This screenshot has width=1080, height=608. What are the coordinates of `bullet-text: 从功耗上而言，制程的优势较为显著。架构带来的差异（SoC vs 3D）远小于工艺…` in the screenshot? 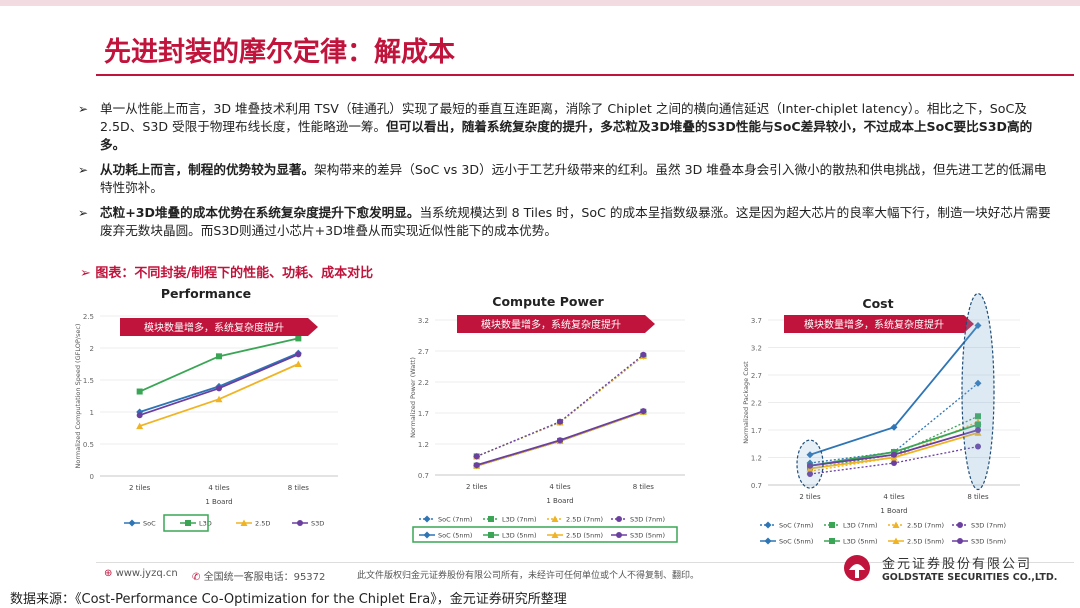 It's located at (578, 179).